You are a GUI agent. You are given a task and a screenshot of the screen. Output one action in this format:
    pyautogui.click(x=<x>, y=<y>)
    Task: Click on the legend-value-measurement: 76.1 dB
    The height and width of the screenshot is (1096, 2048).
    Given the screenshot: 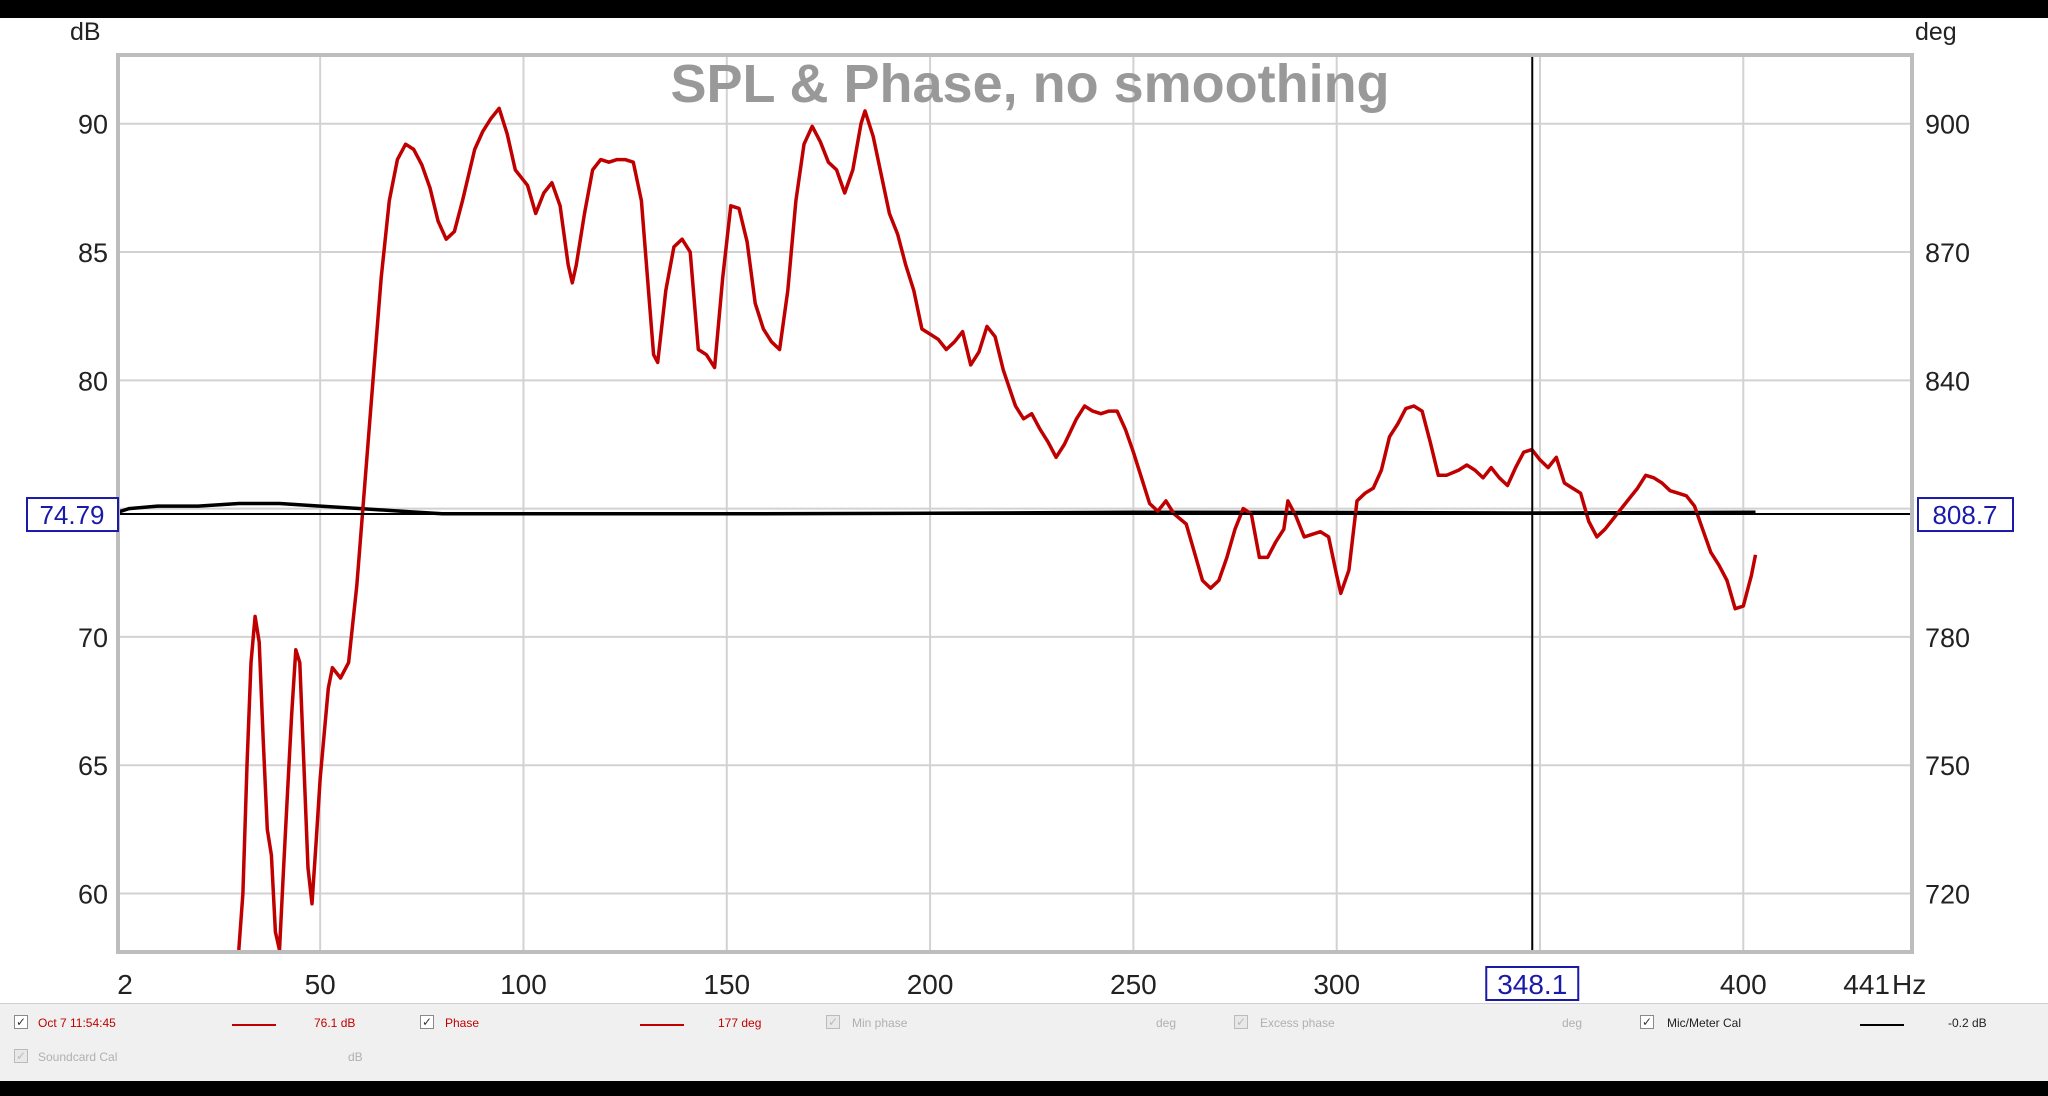 What is the action you would take?
    pyautogui.click(x=335, y=1023)
    